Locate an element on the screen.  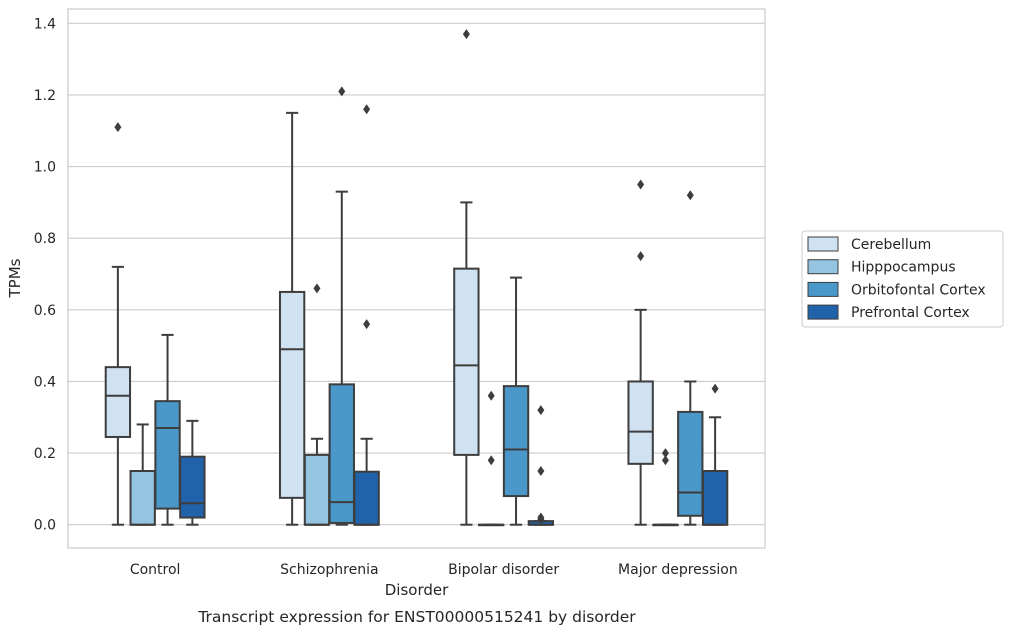
x-tick-label: Bipolar disorder is located at coordinates (503, 570).